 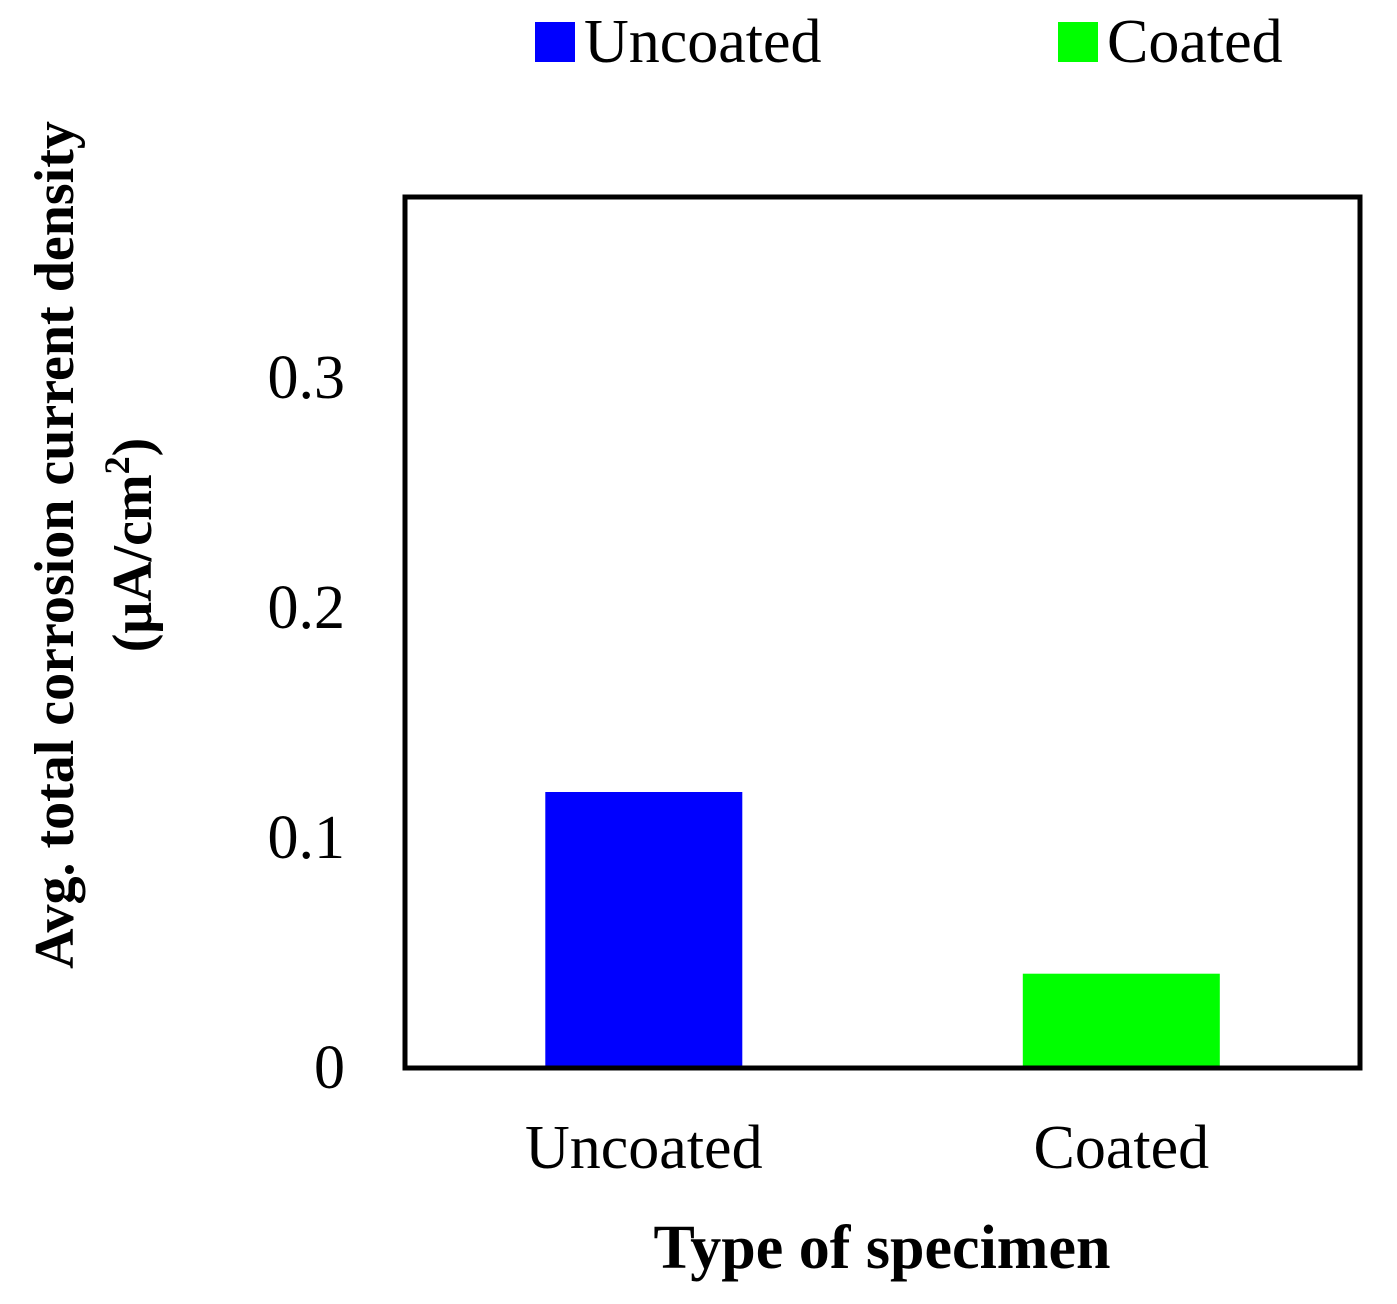 I want to click on bars-group, so click(x=882, y=930).